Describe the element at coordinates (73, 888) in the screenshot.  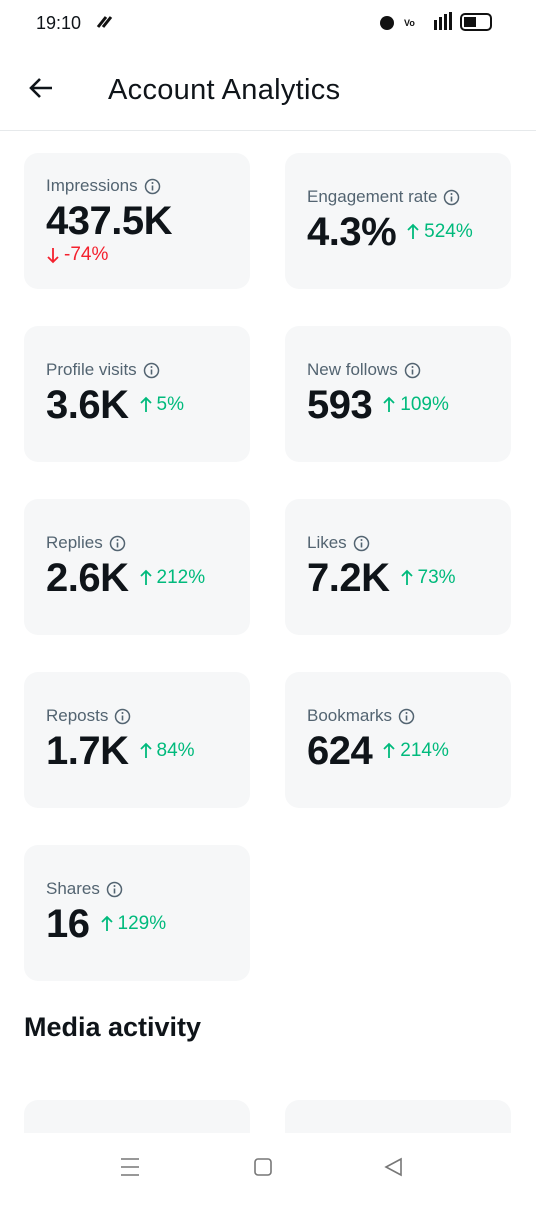
I see `metric-label: Shares` at that location.